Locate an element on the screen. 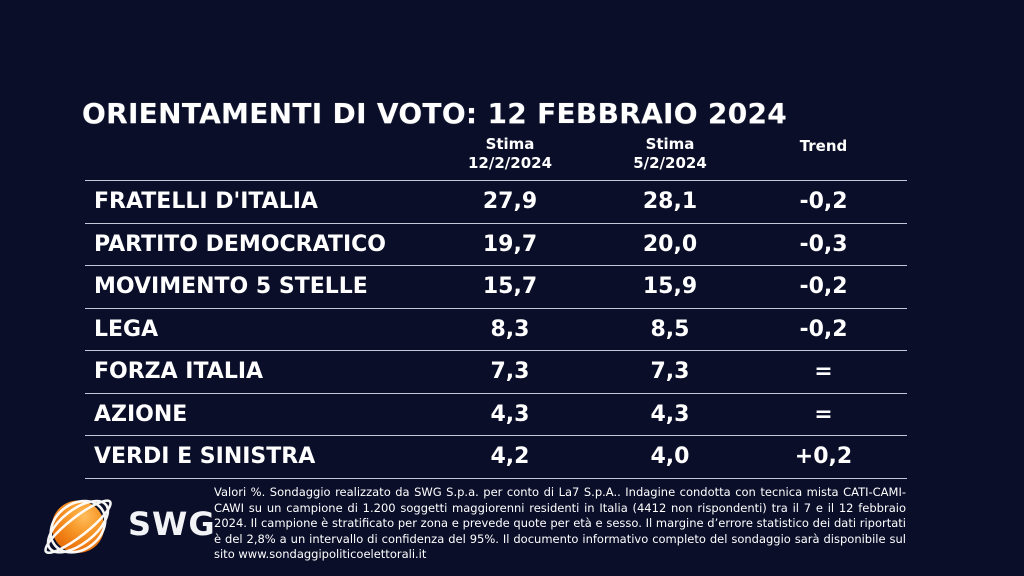 Image resolution: width=1024 pixels, height=576 pixels. estimate-previous: 8,5 is located at coordinates (670, 329).